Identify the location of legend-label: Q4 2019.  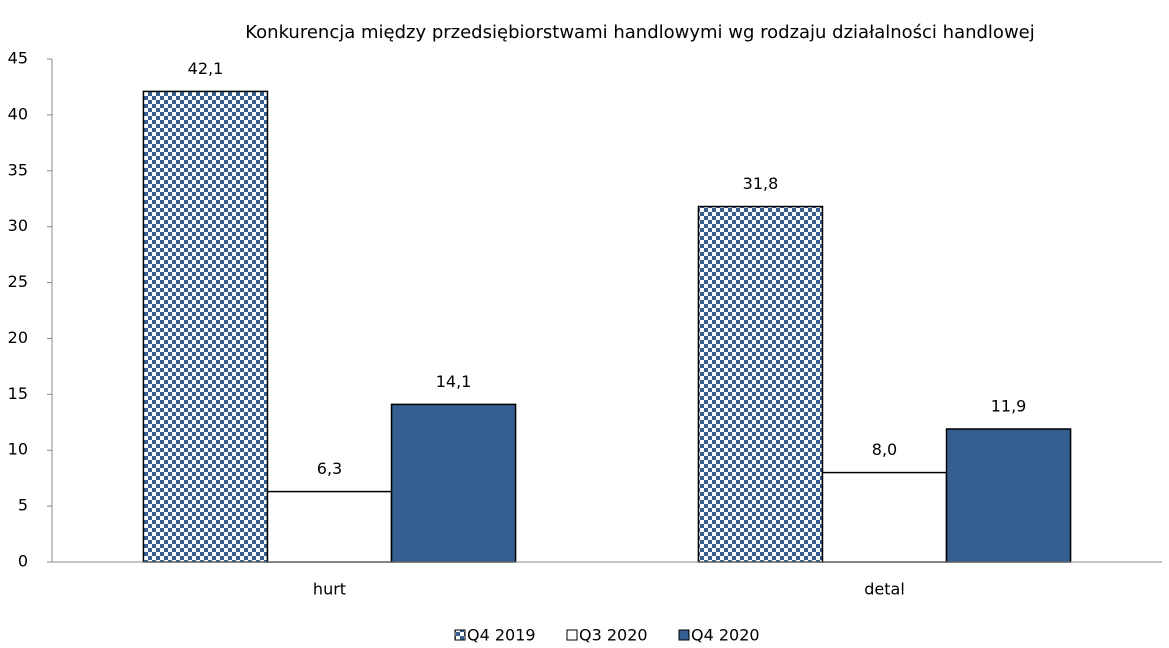
(501, 635).